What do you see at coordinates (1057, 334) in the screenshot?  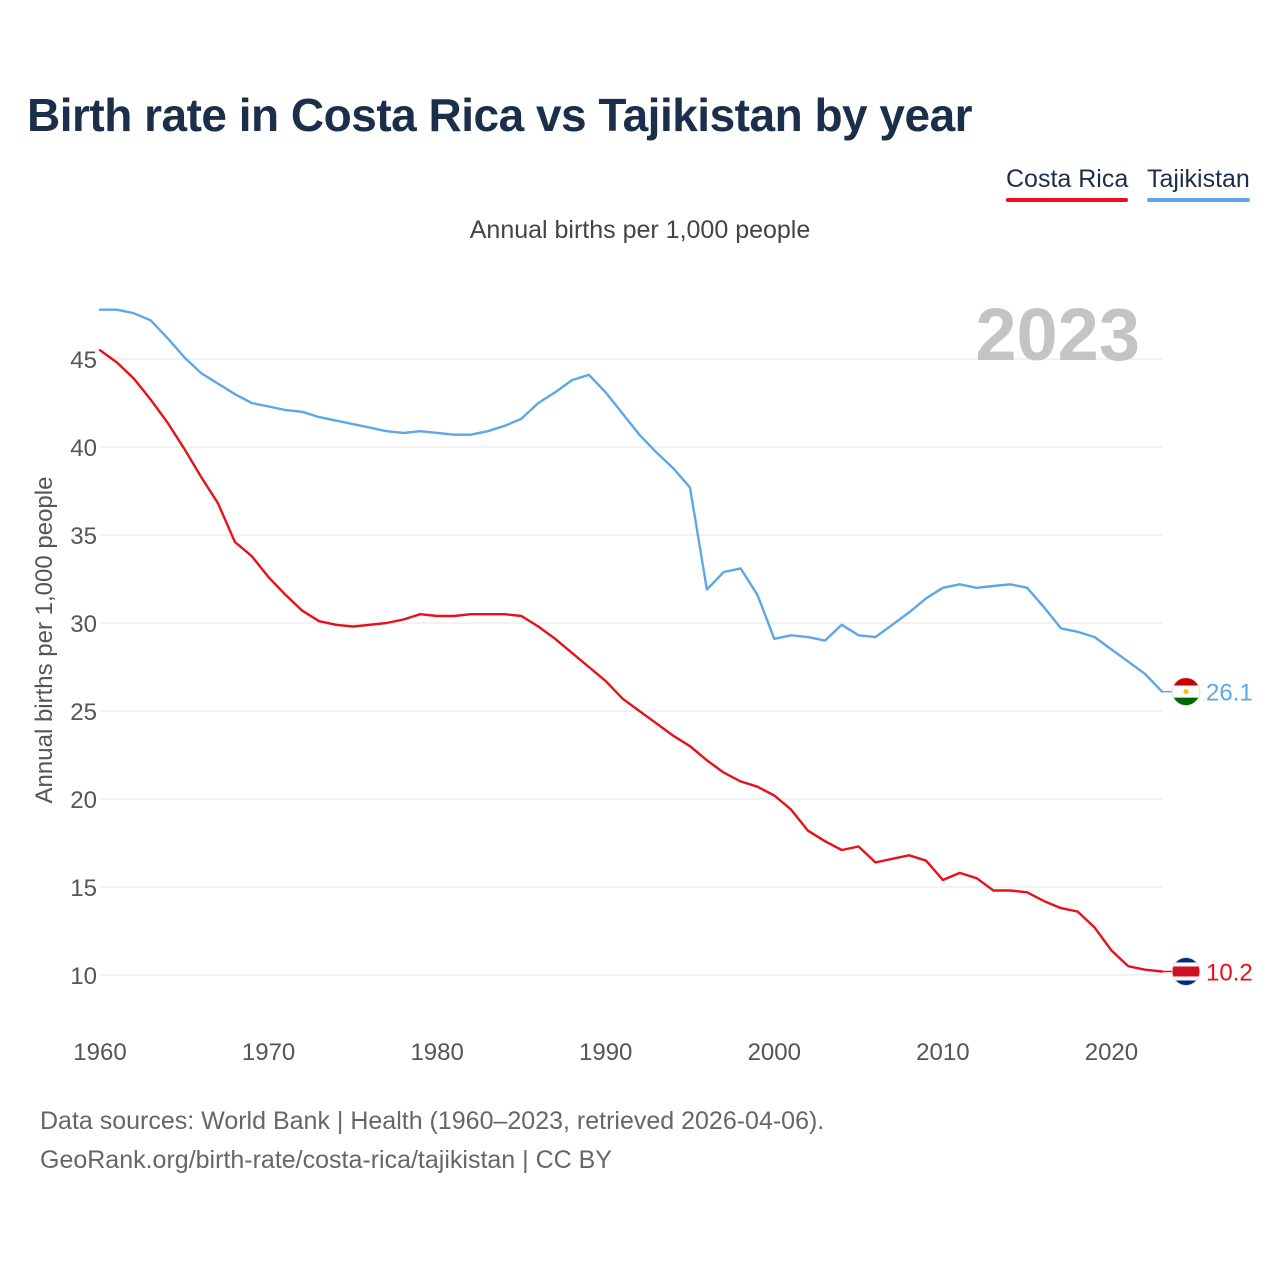 I see `year-watermark: 2023` at bounding box center [1057, 334].